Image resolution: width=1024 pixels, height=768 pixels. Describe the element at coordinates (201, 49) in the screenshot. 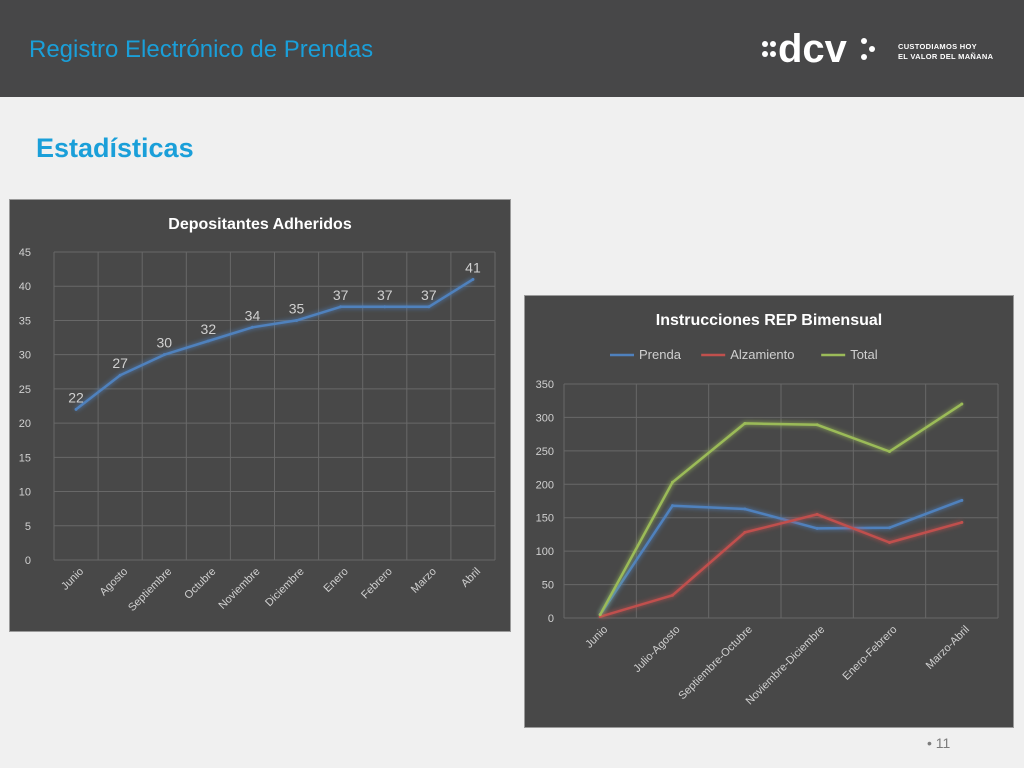

I see `header-title: Registro Electrónico de Prendas` at that location.